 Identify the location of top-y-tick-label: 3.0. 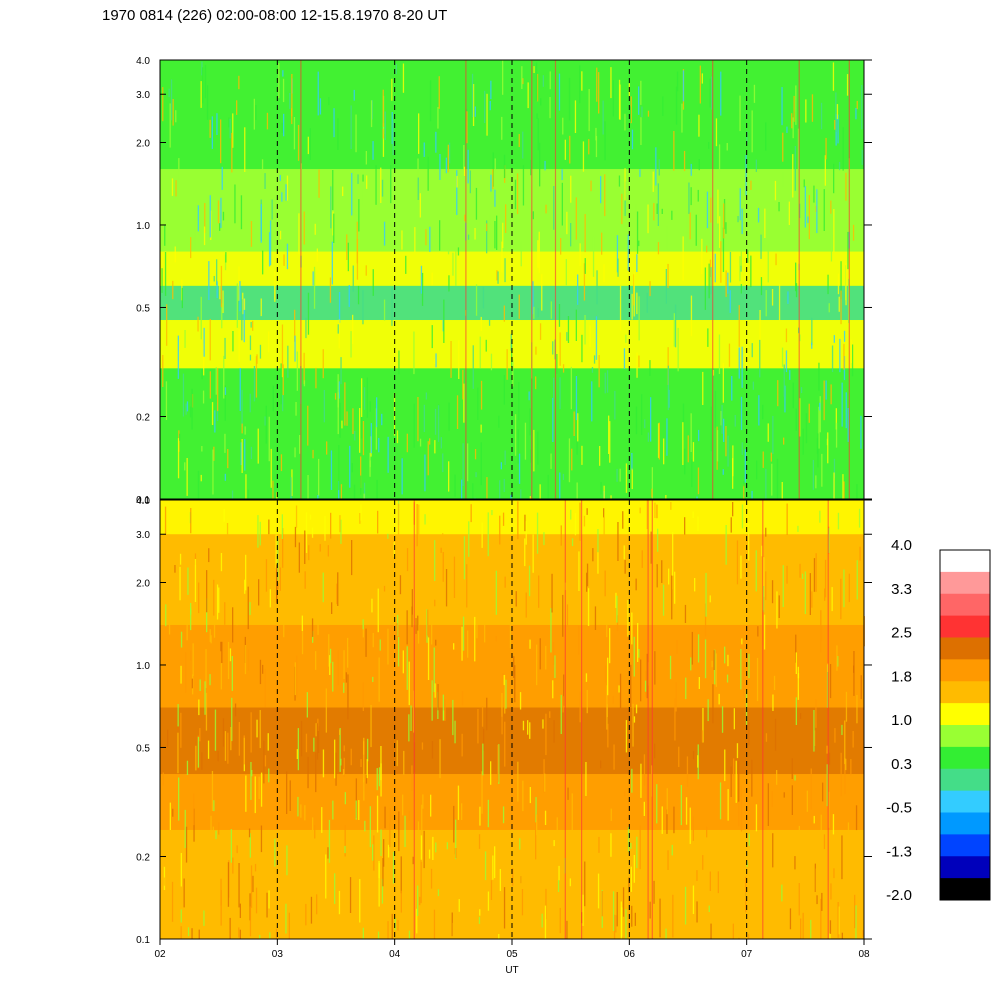
(143, 95).